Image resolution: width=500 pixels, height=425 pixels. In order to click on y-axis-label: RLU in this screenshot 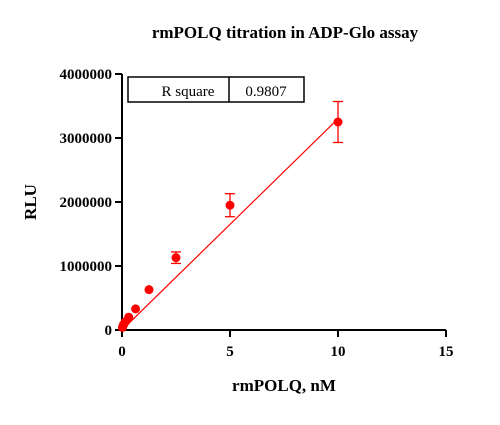, I will do `click(30, 202)`.